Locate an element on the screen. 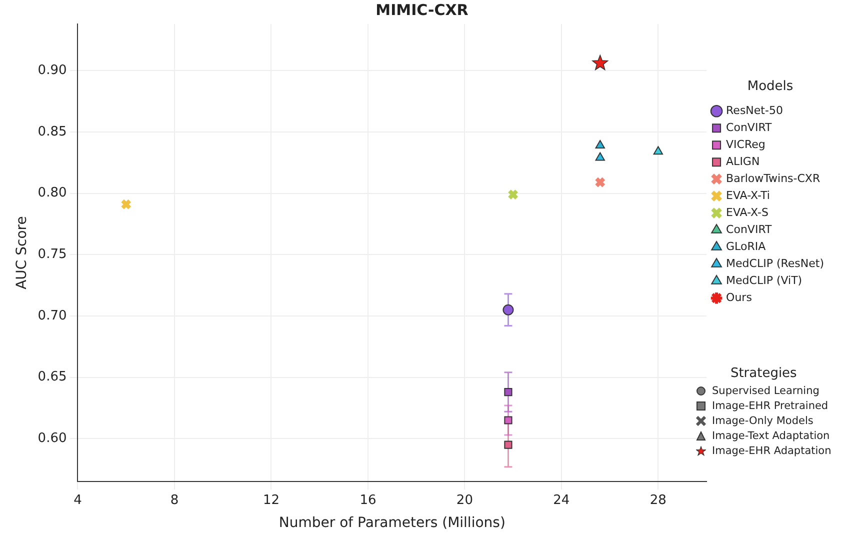 The width and height of the screenshot is (844, 546). legend-label: Ours is located at coordinates (739, 297).